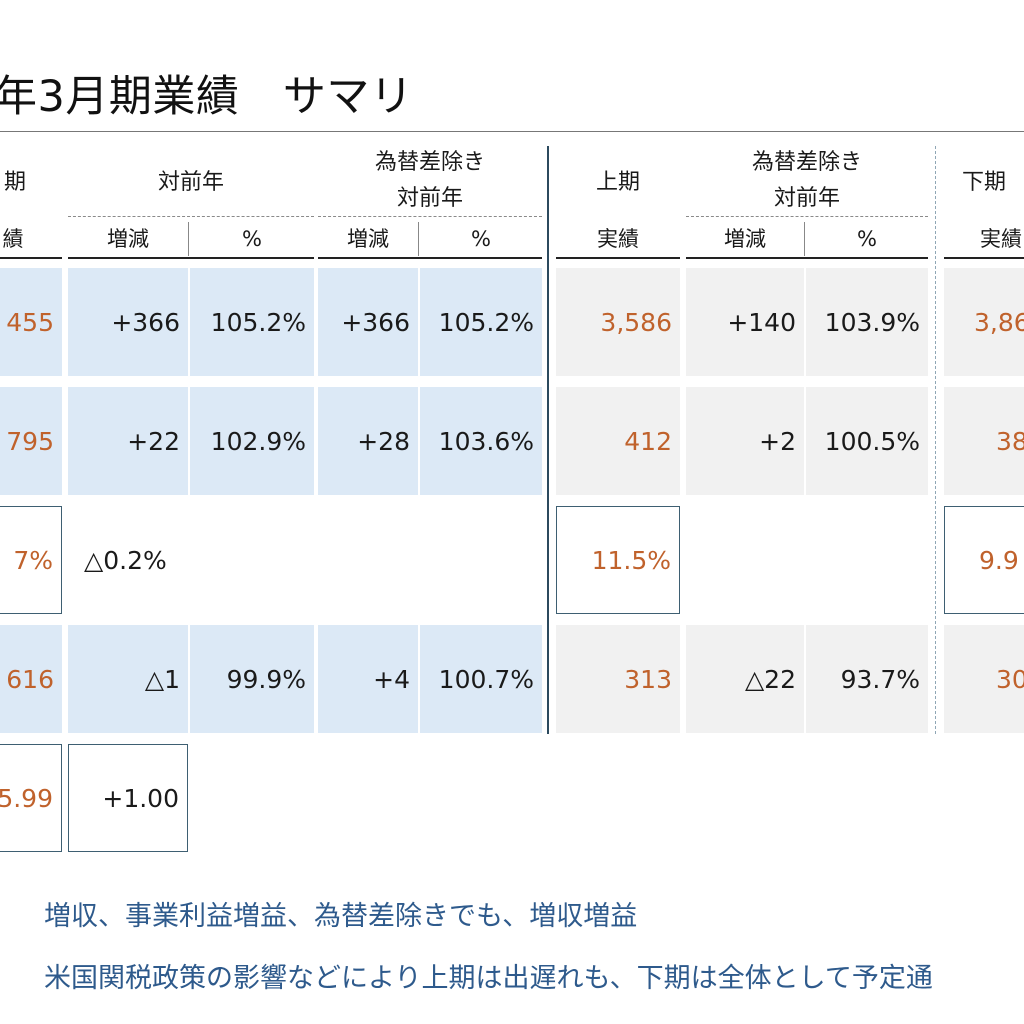 Image resolution: width=1024 pixels, height=1024 pixels. What do you see at coordinates (481, 679) in the screenshot?
I see `fx-pct-net-income: 100.7%` at bounding box center [481, 679].